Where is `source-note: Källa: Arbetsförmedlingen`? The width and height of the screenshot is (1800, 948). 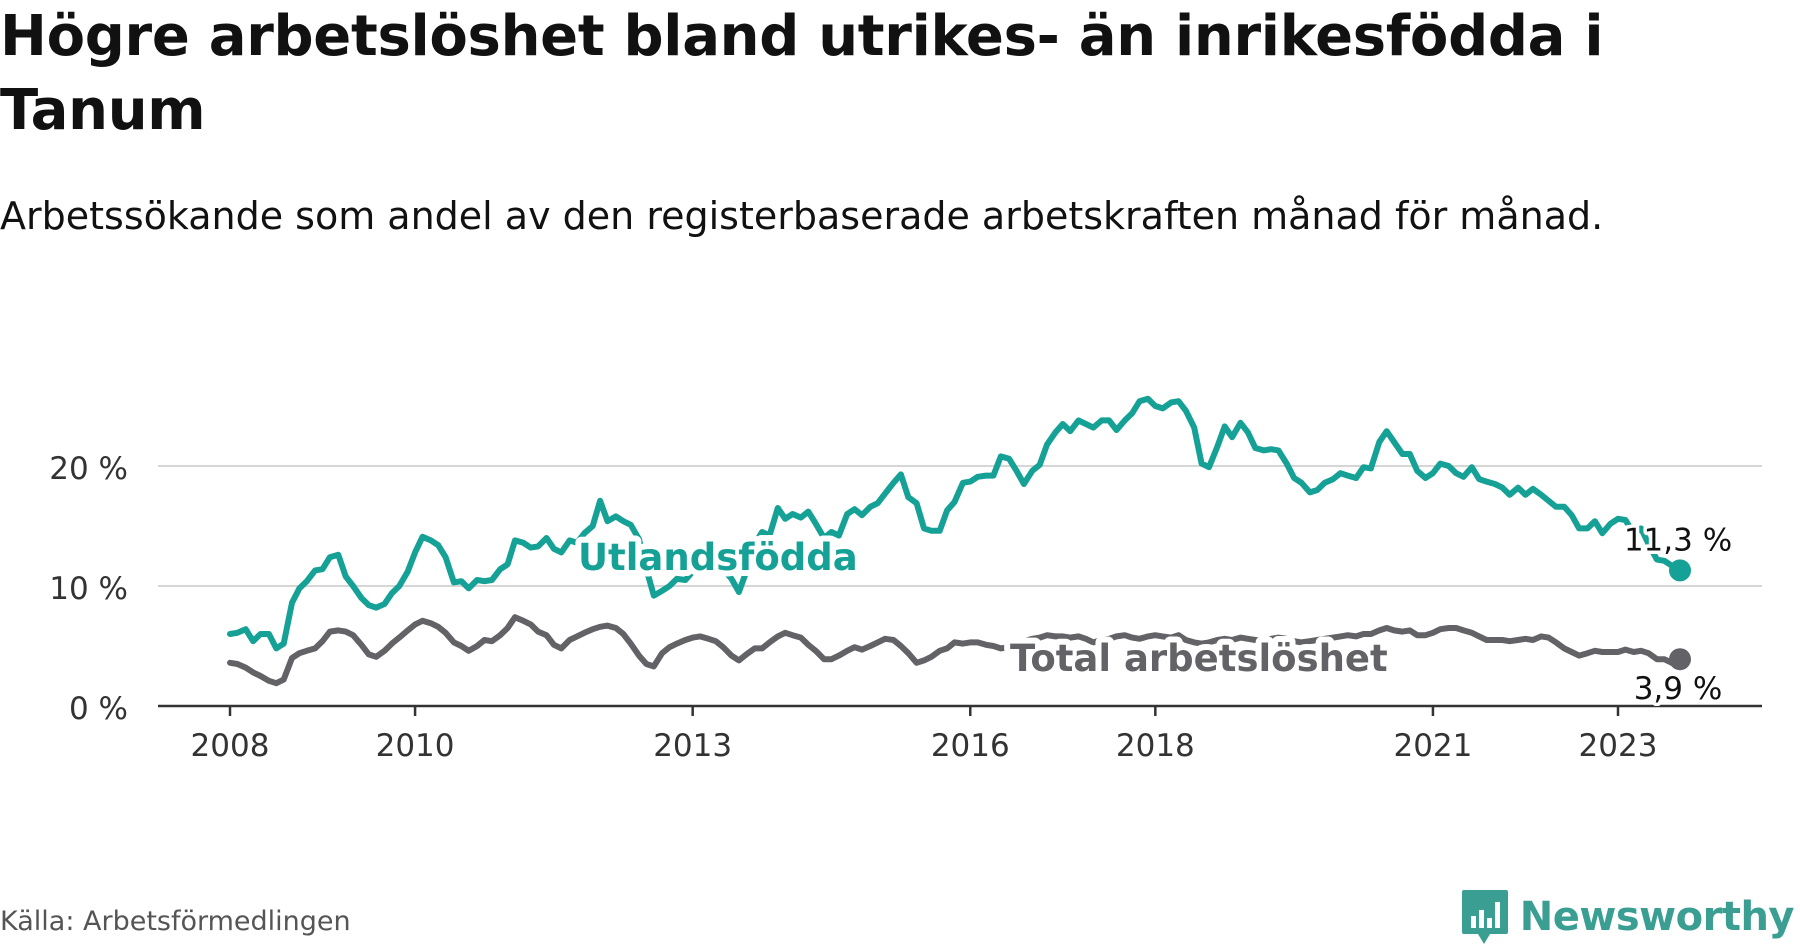
source-note: Källa: Arbetsförmedlingen is located at coordinates (175, 921).